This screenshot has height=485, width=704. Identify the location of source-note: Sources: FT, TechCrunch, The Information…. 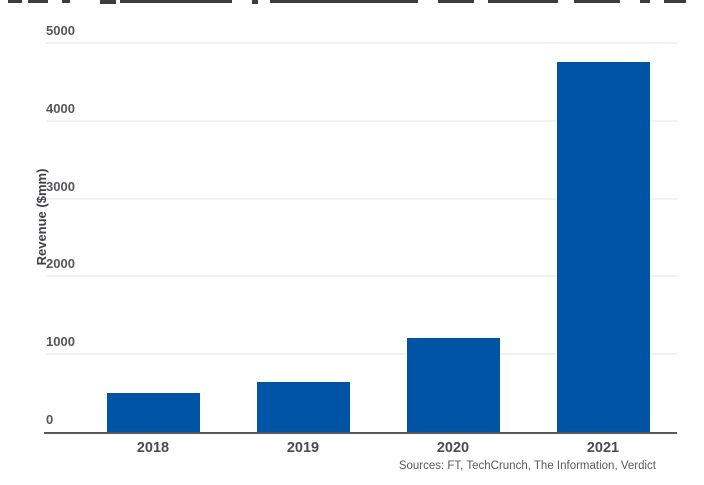
(527, 466).